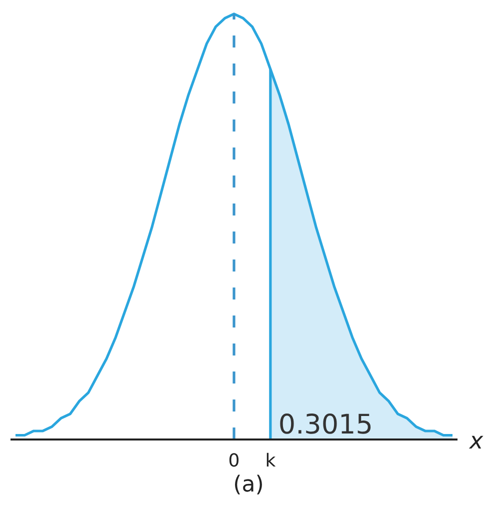 This screenshot has height=508, width=488. What do you see at coordinates (476, 441) in the screenshot?
I see `x-axis-title: x` at bounding box center [476, 441].